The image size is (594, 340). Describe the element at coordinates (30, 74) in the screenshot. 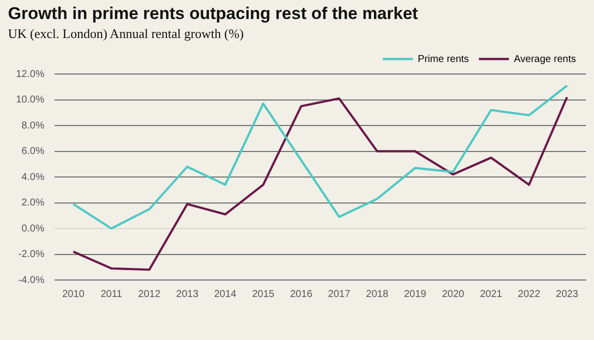

I see `y-tick-label: 12.0%` at that location.